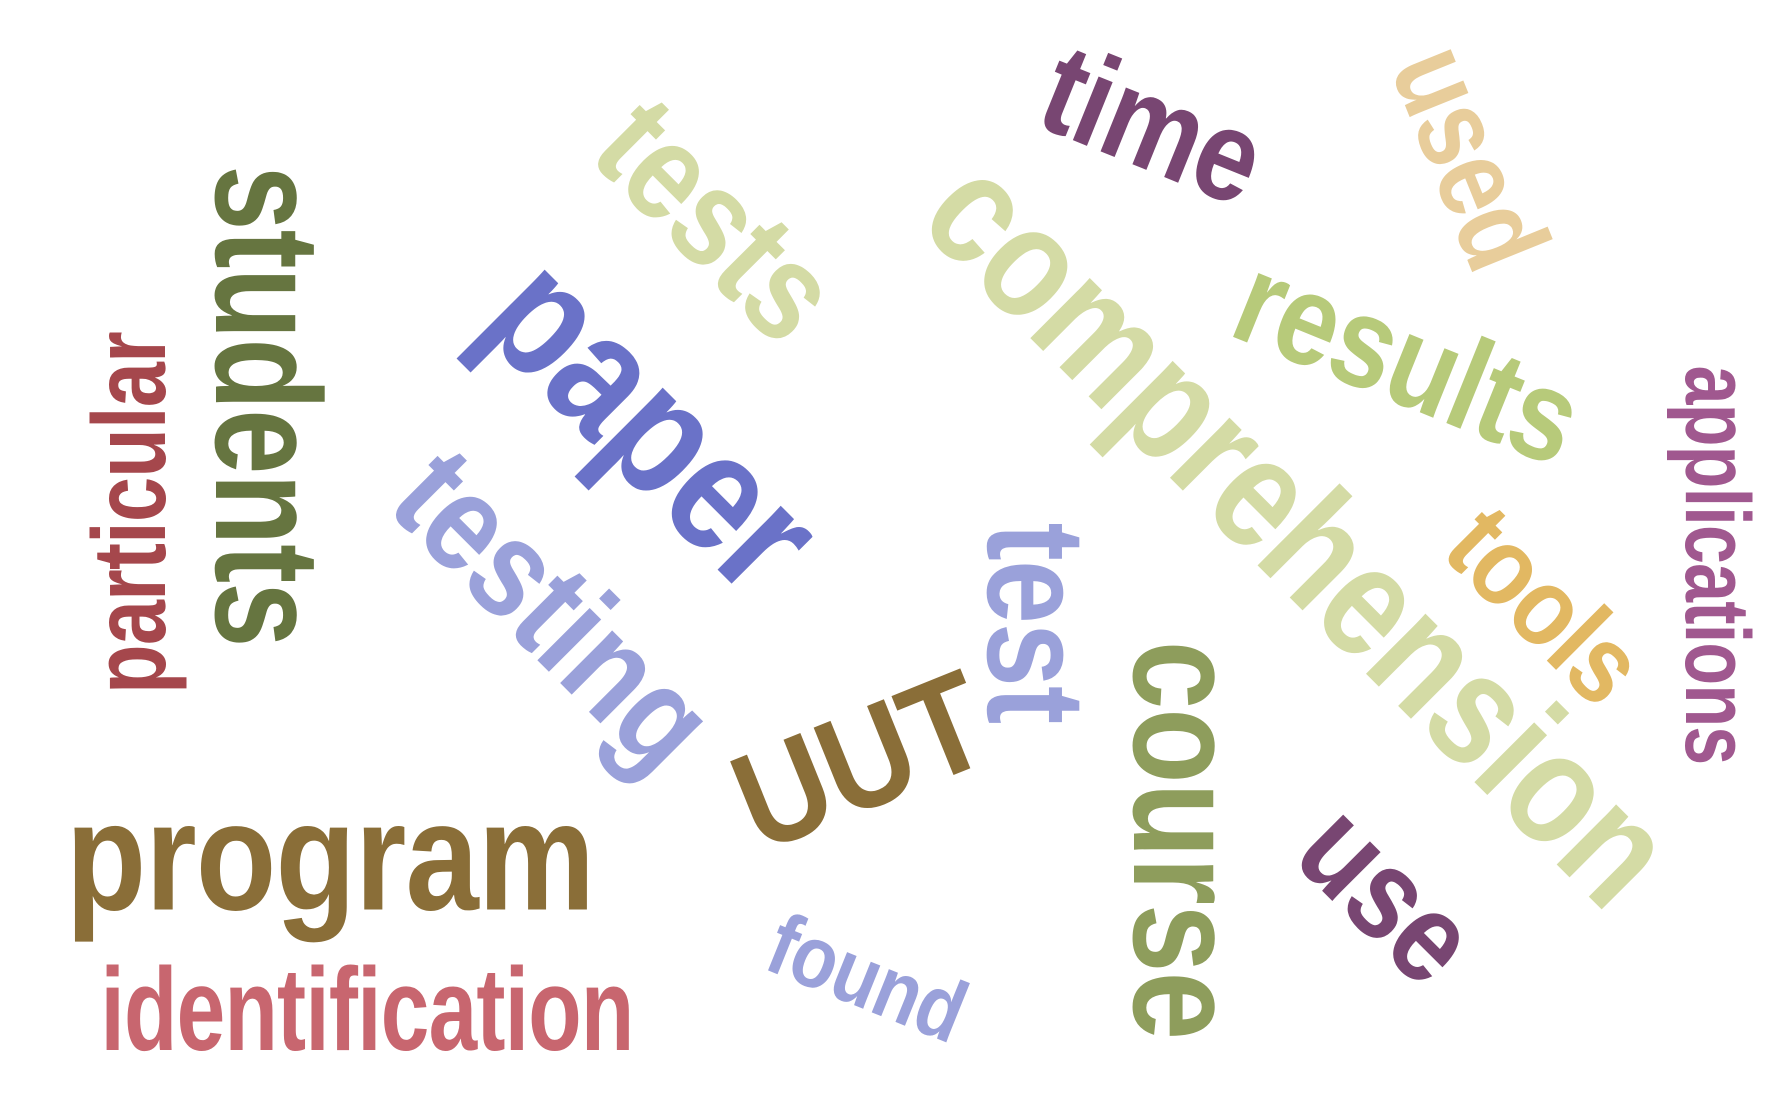 The height and width of the screenshot is (1096, 1790). Describe the element at coordinates (268, 406) in the screenshot. I see `word-students: students` at that location.